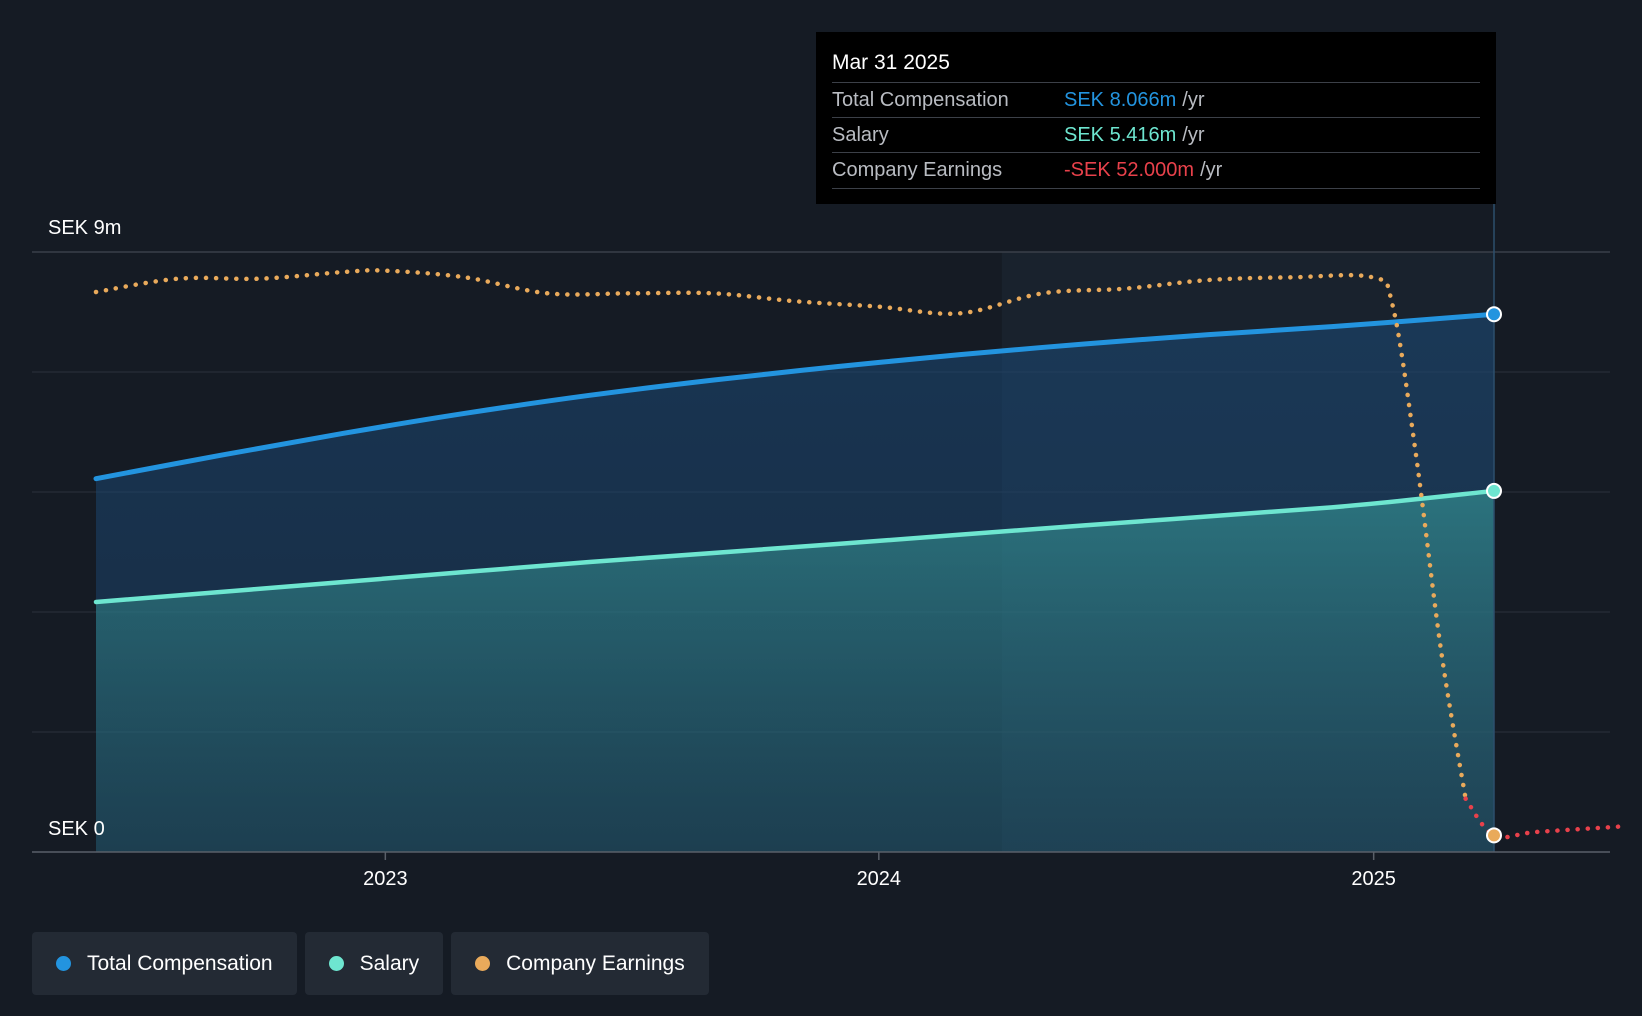 This screenshot has height=1016, width=1642. I want to click on y-labels: SEK 9m SEK 0, so click(84, 528).